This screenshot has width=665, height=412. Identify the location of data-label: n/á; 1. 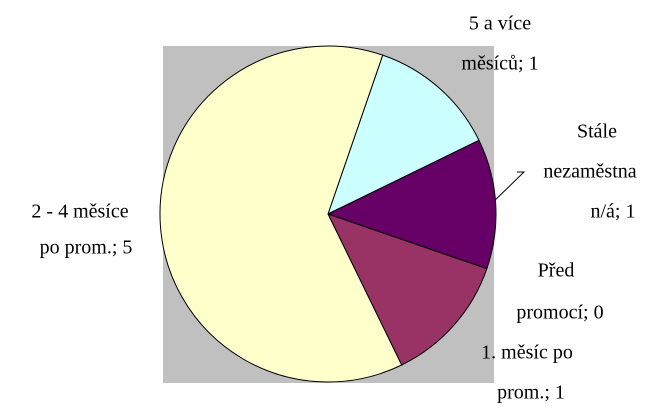
(613, 212).